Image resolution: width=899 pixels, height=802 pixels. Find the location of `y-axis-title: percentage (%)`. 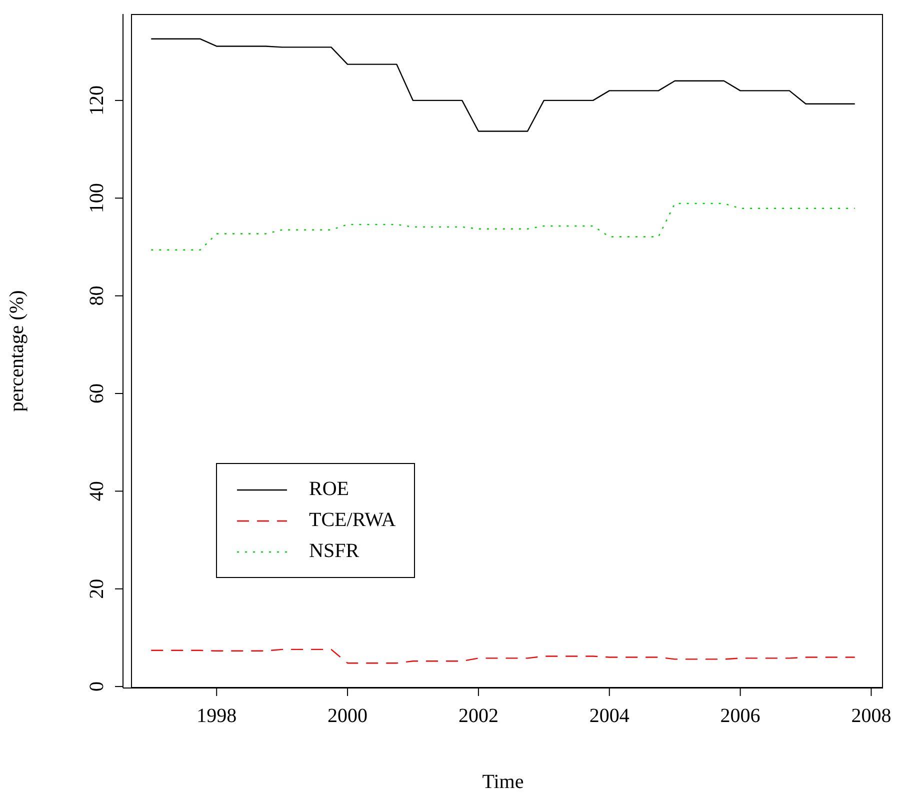

y-axis-title: percentage (%) is located at coordinates (17, 351).